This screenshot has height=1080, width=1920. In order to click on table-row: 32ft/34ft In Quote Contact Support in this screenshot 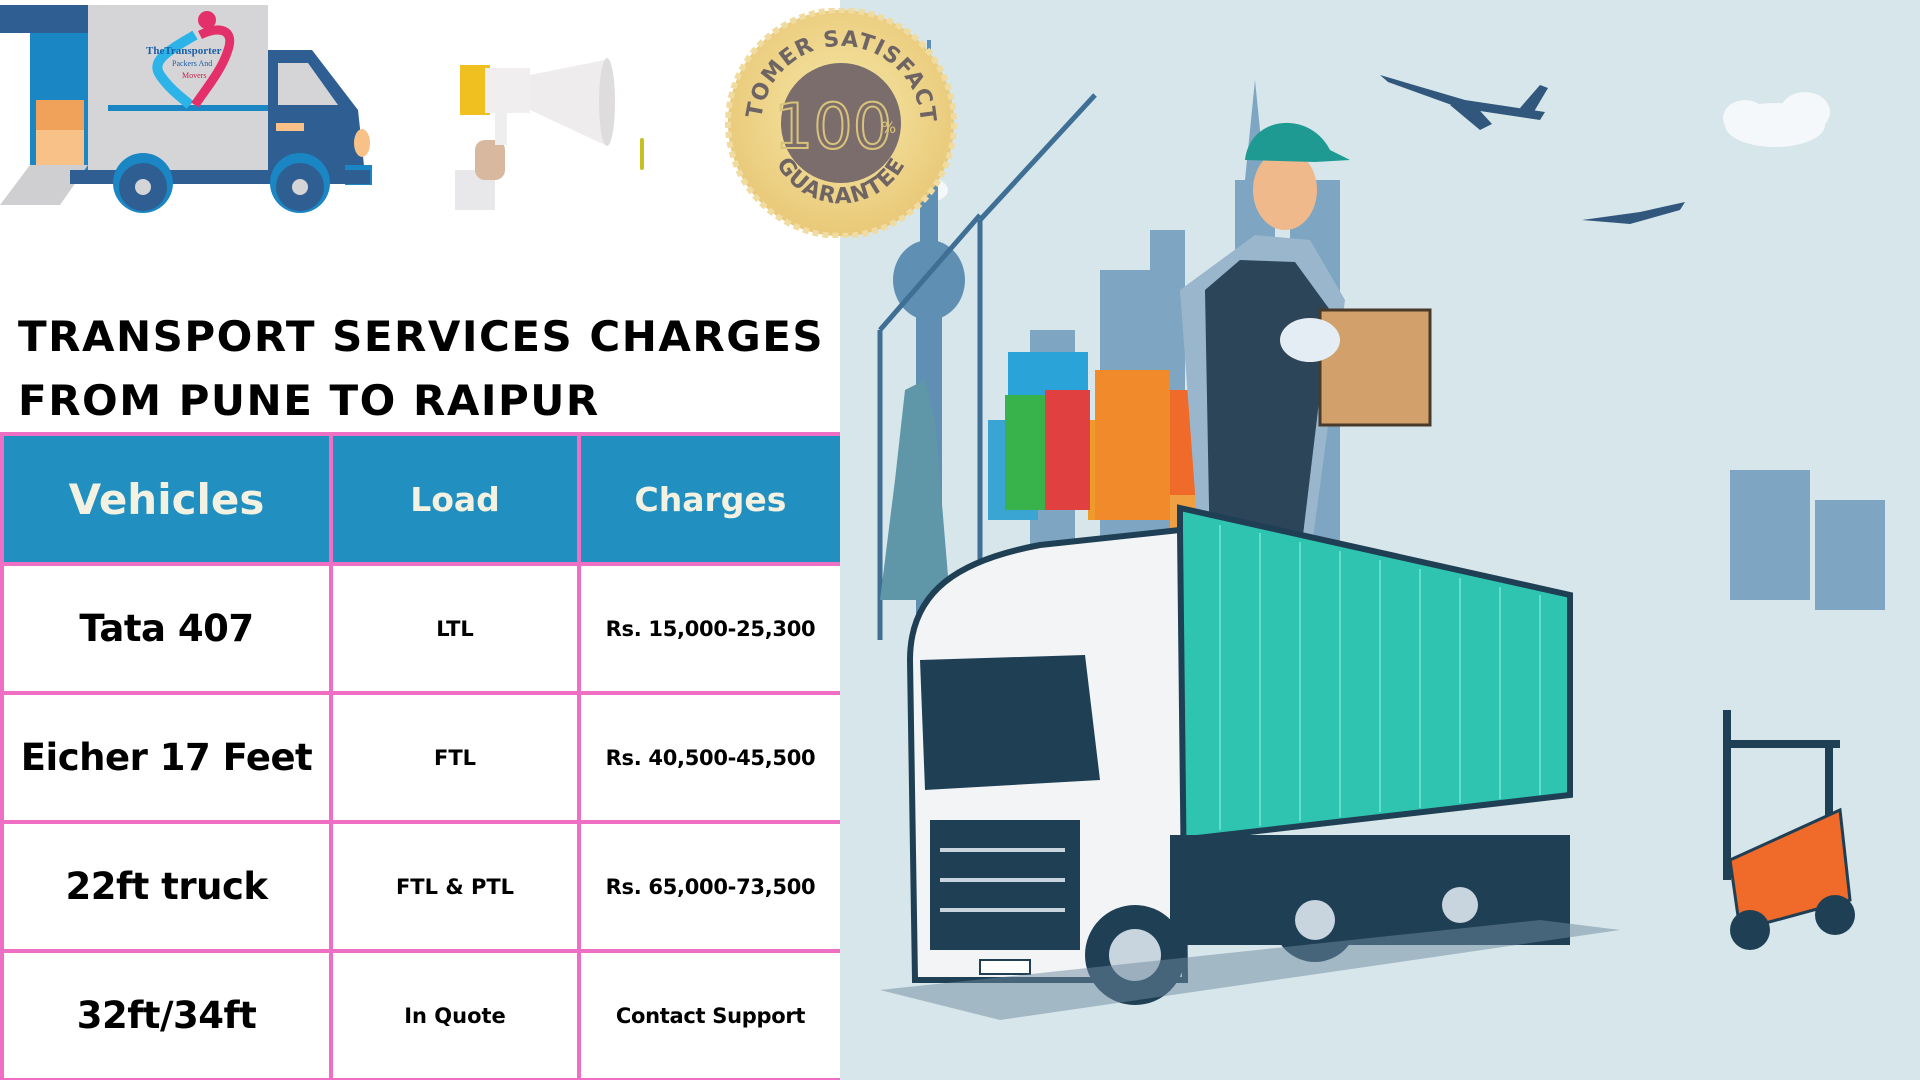, I will do `click(422, 1014)`.